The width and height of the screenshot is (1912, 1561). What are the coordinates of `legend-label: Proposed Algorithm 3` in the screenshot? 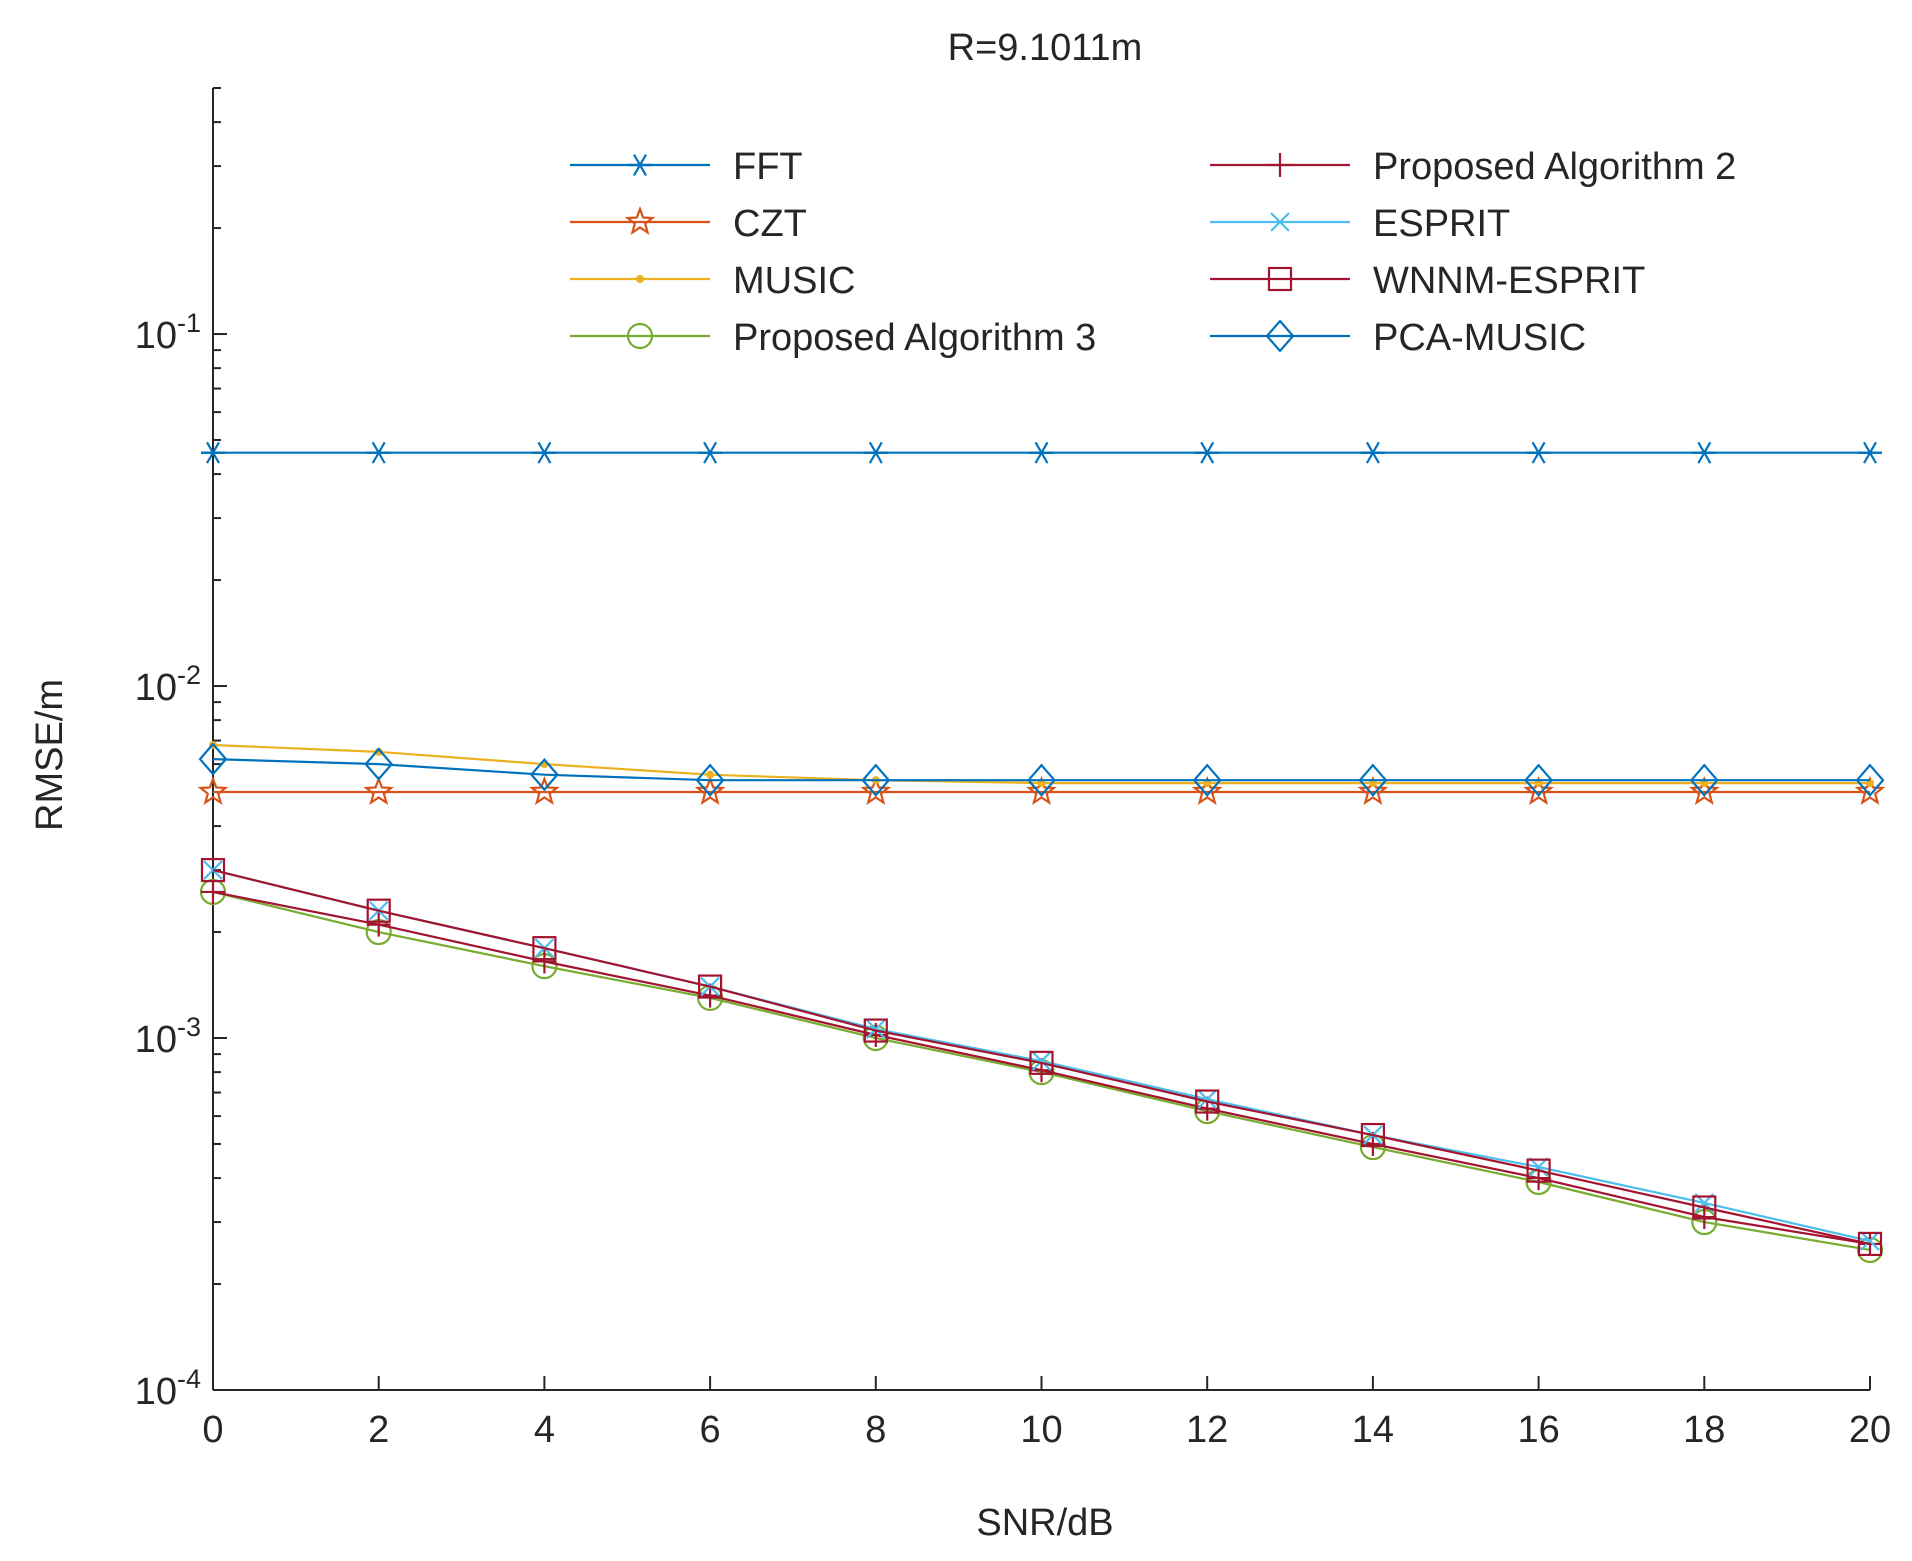 It's located at (914, 338).